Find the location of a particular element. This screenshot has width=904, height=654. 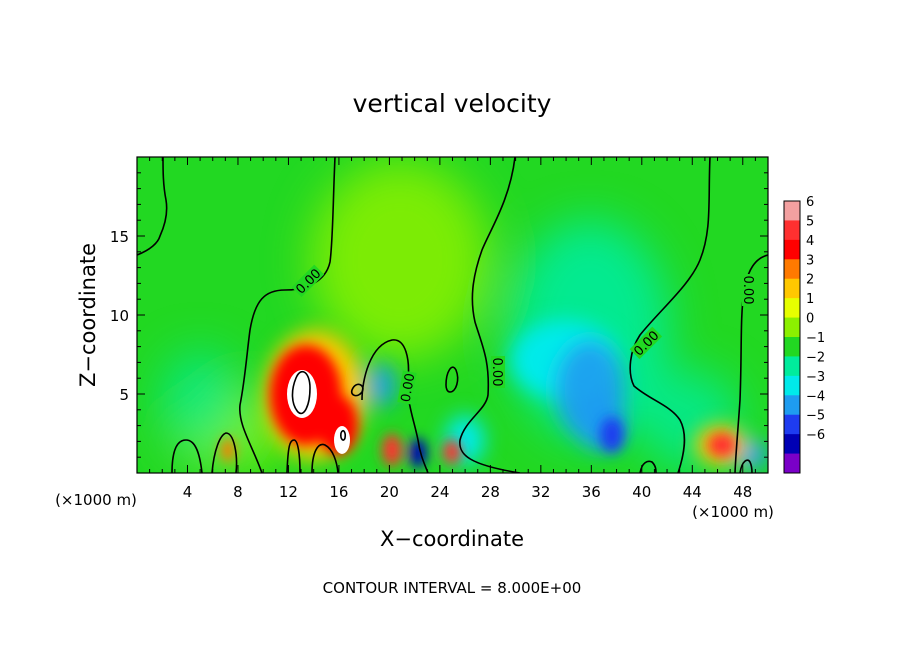

weak-downdraft-region is located at coordinates (200, 400).